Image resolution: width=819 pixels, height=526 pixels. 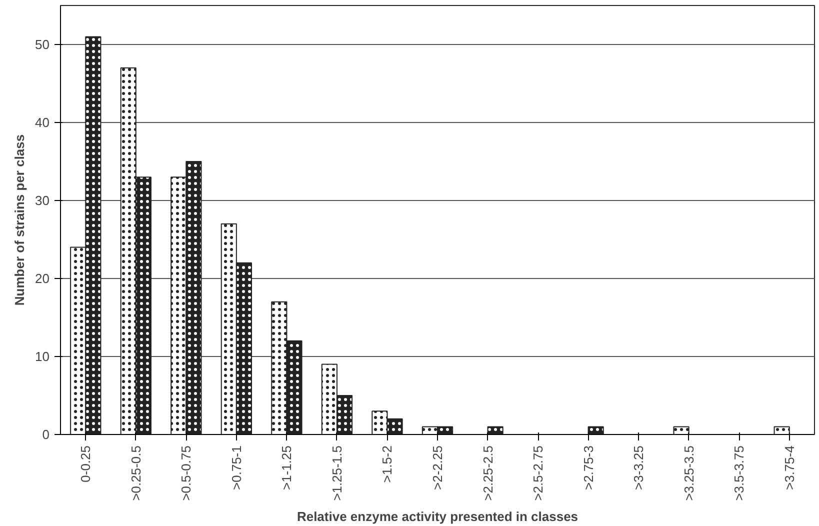 What do you see at coordinates (387, 464) in the screenshot?
I see `x-tick-label: >1.5-2` at bounding box center [387, 464].